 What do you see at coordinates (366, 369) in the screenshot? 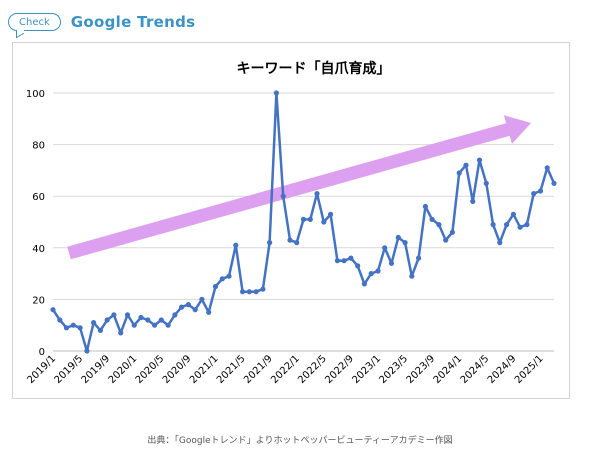
I see `x-tick-label: 2023/1` at bounding box center [366, 369].